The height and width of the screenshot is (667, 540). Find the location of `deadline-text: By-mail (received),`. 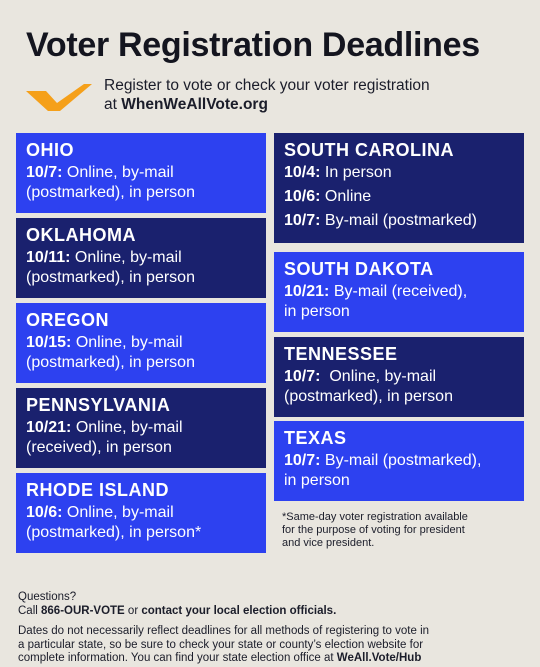

deadline-text: By-mail (received), is located at coordinates (398, 291).